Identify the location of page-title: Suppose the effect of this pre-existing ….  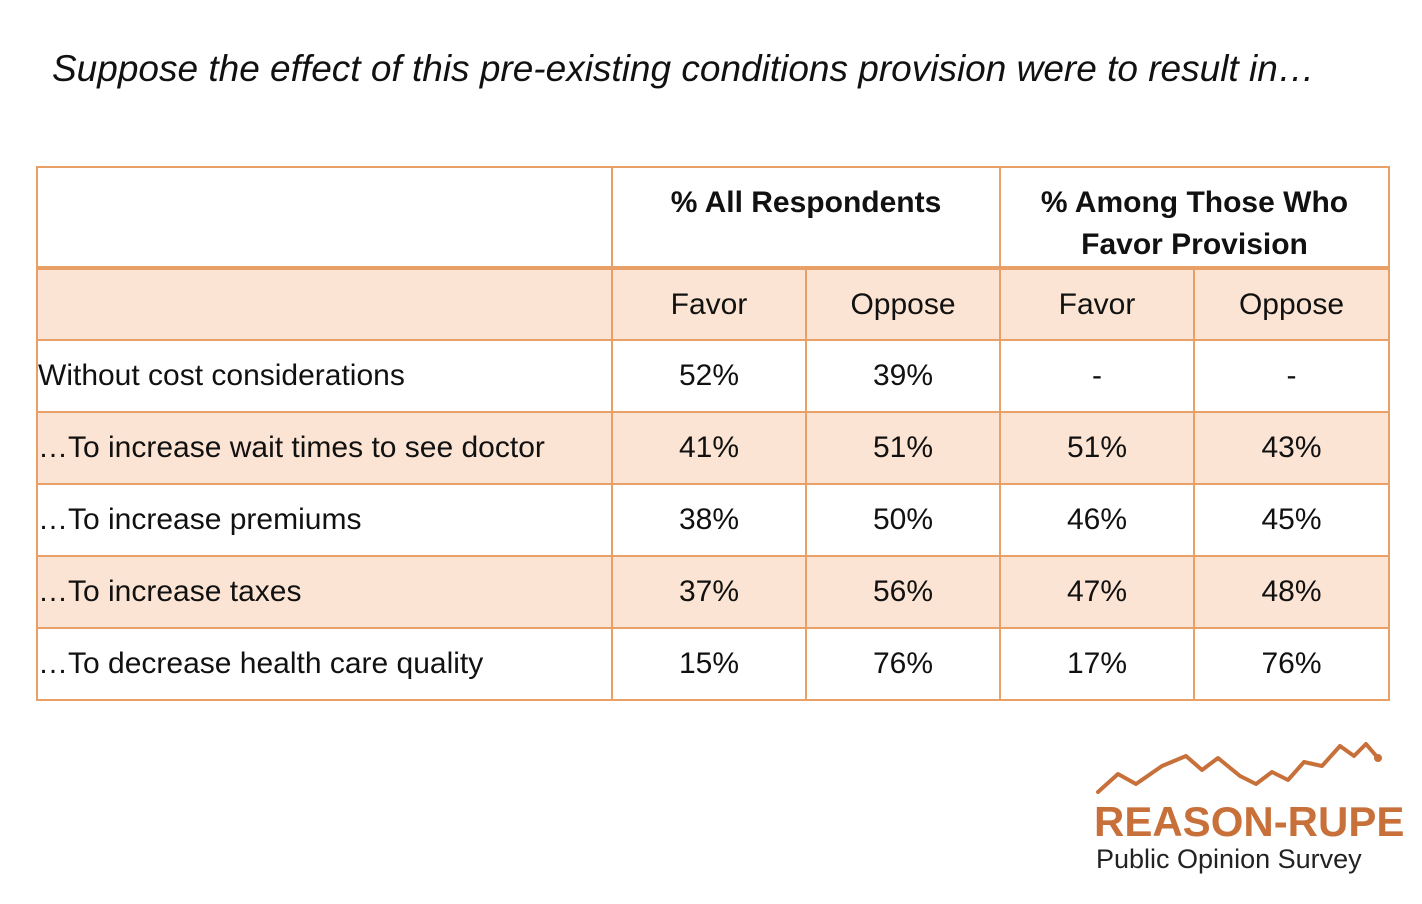
(683, 68).